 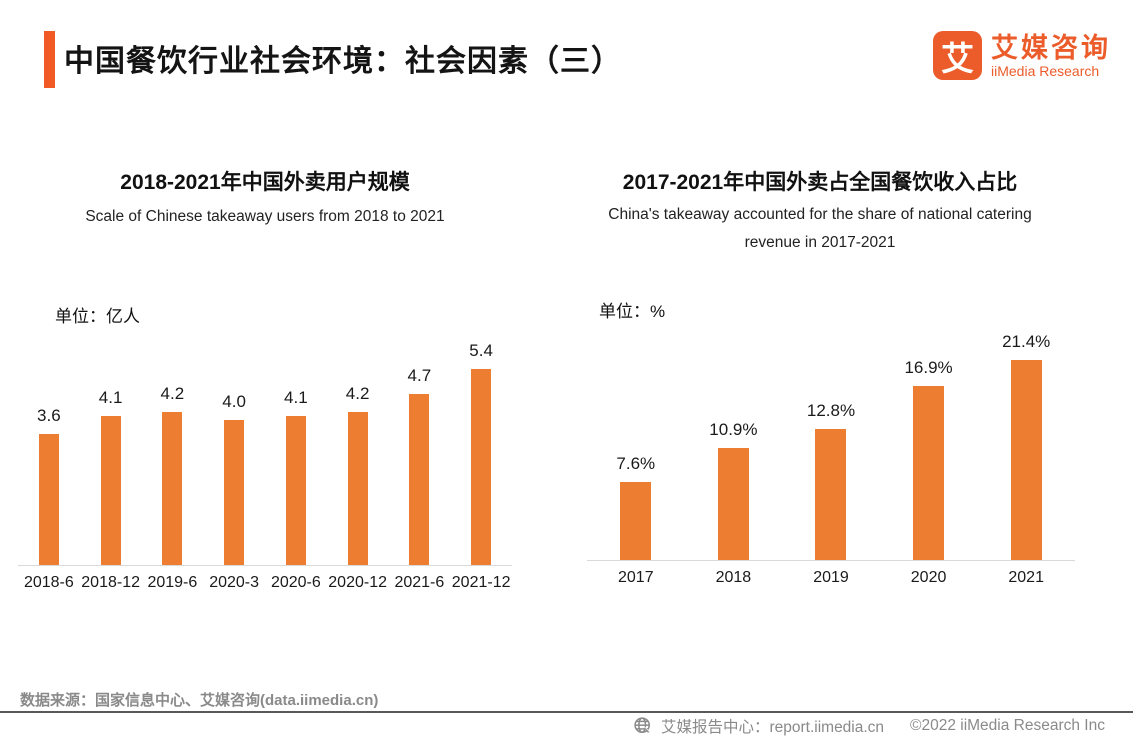 I want to click on x-axis-label: 2020-6, so click(x=295, y=582).